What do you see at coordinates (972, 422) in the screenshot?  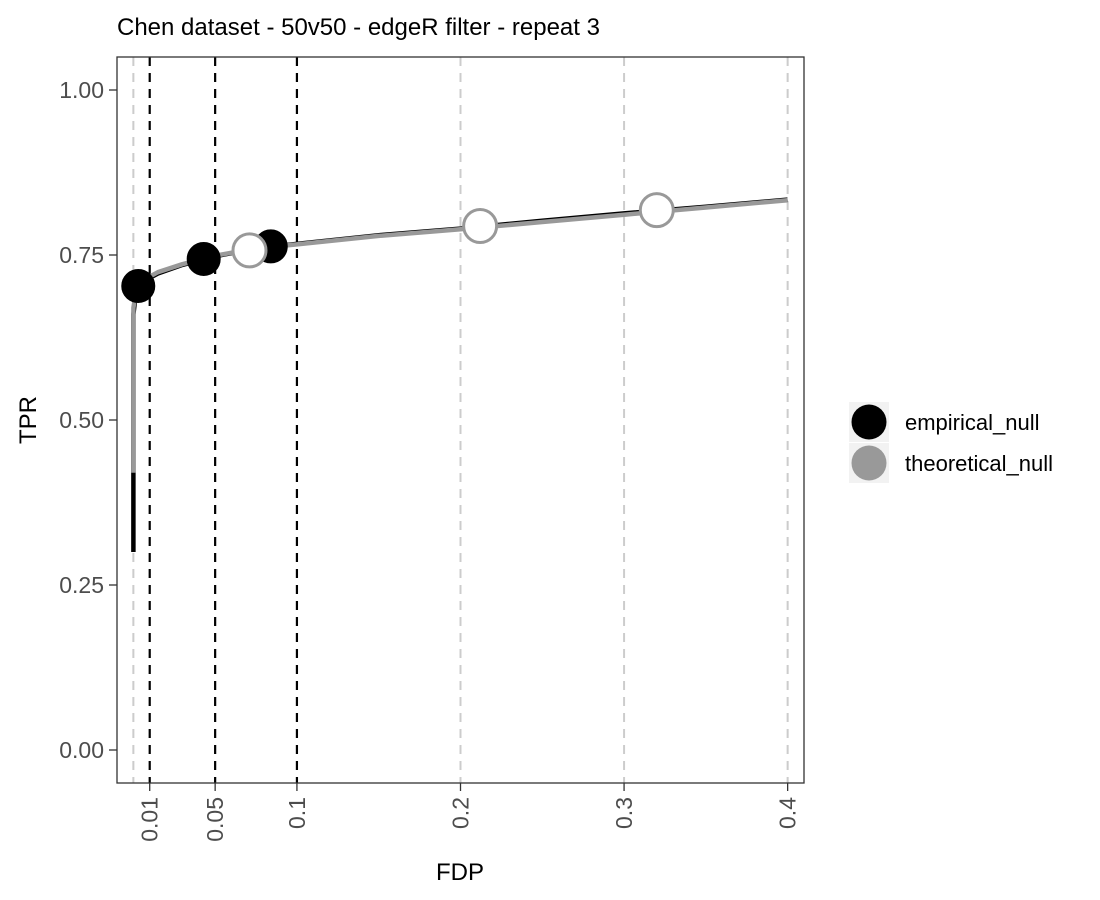 I see `legend-label-empirical_null: empirical_null` at bounding box center [972, 422].